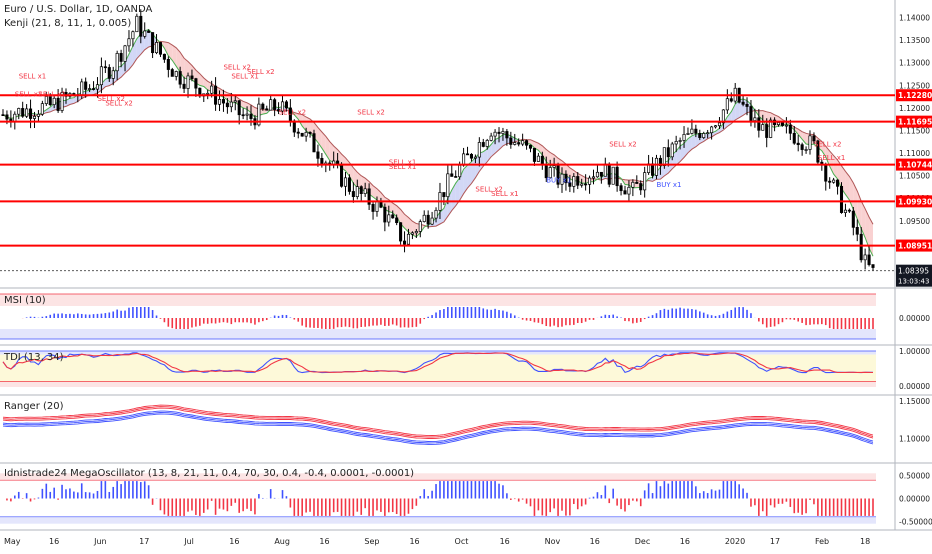 This screenshot has height=554, width=932. What do you see at coordinates (438, 334) in the screenshot?
I see `msi-lower-band` at bounding box center [438, 334].